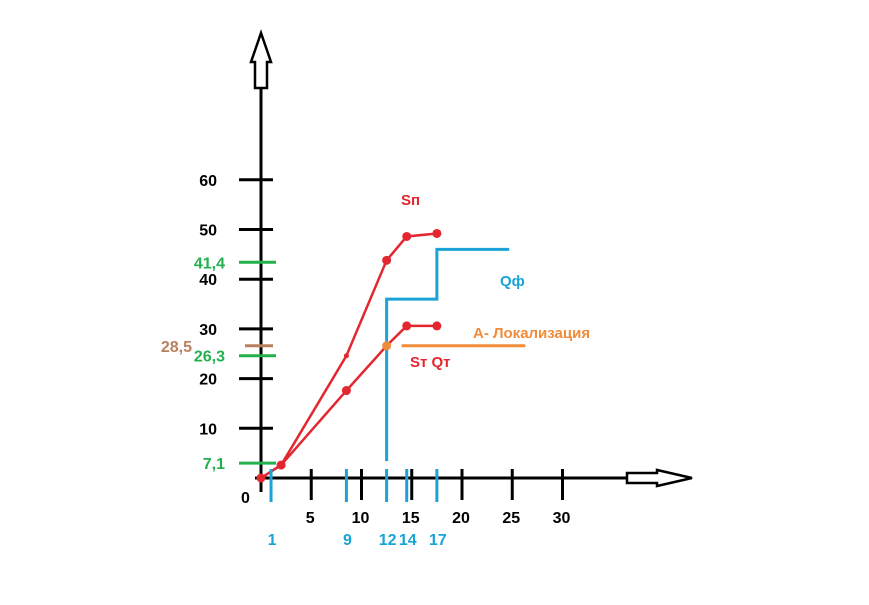  Describe the element at coordinates (208, 330) in the screenshot. I see `y-tick-label: 30` at that location.